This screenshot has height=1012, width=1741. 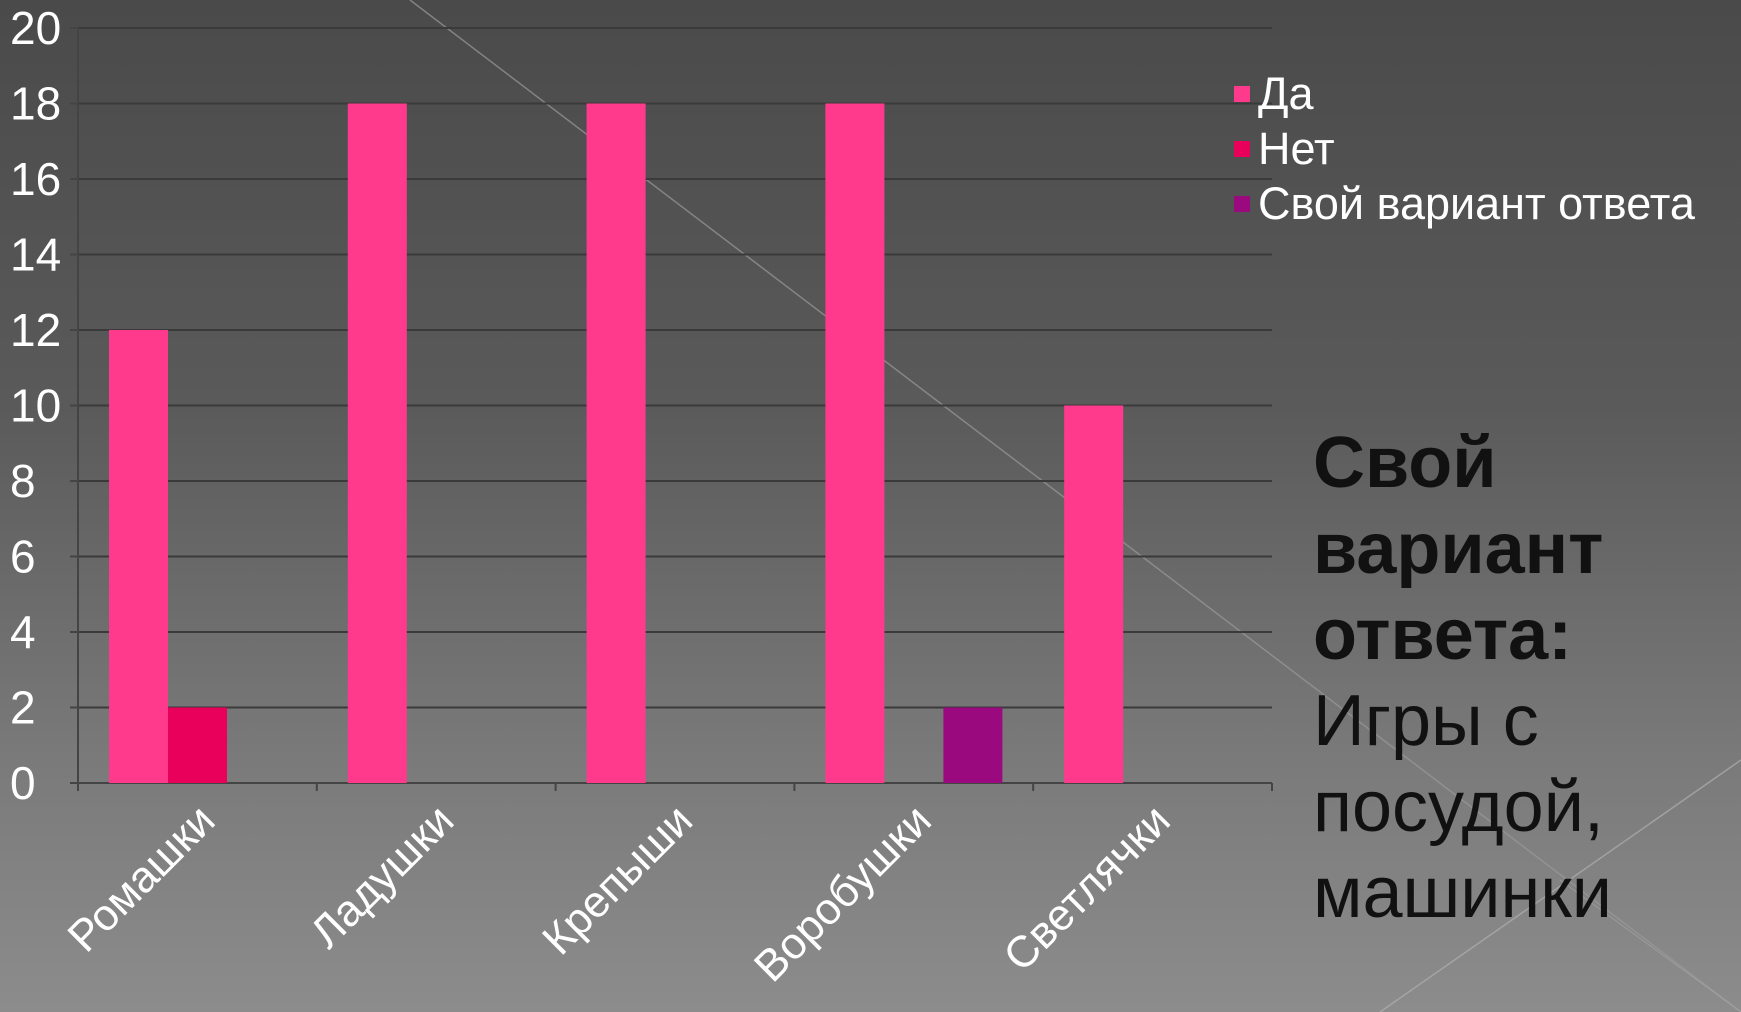 I want to click on y-tick-label: 10, so click(x=35, y=406).